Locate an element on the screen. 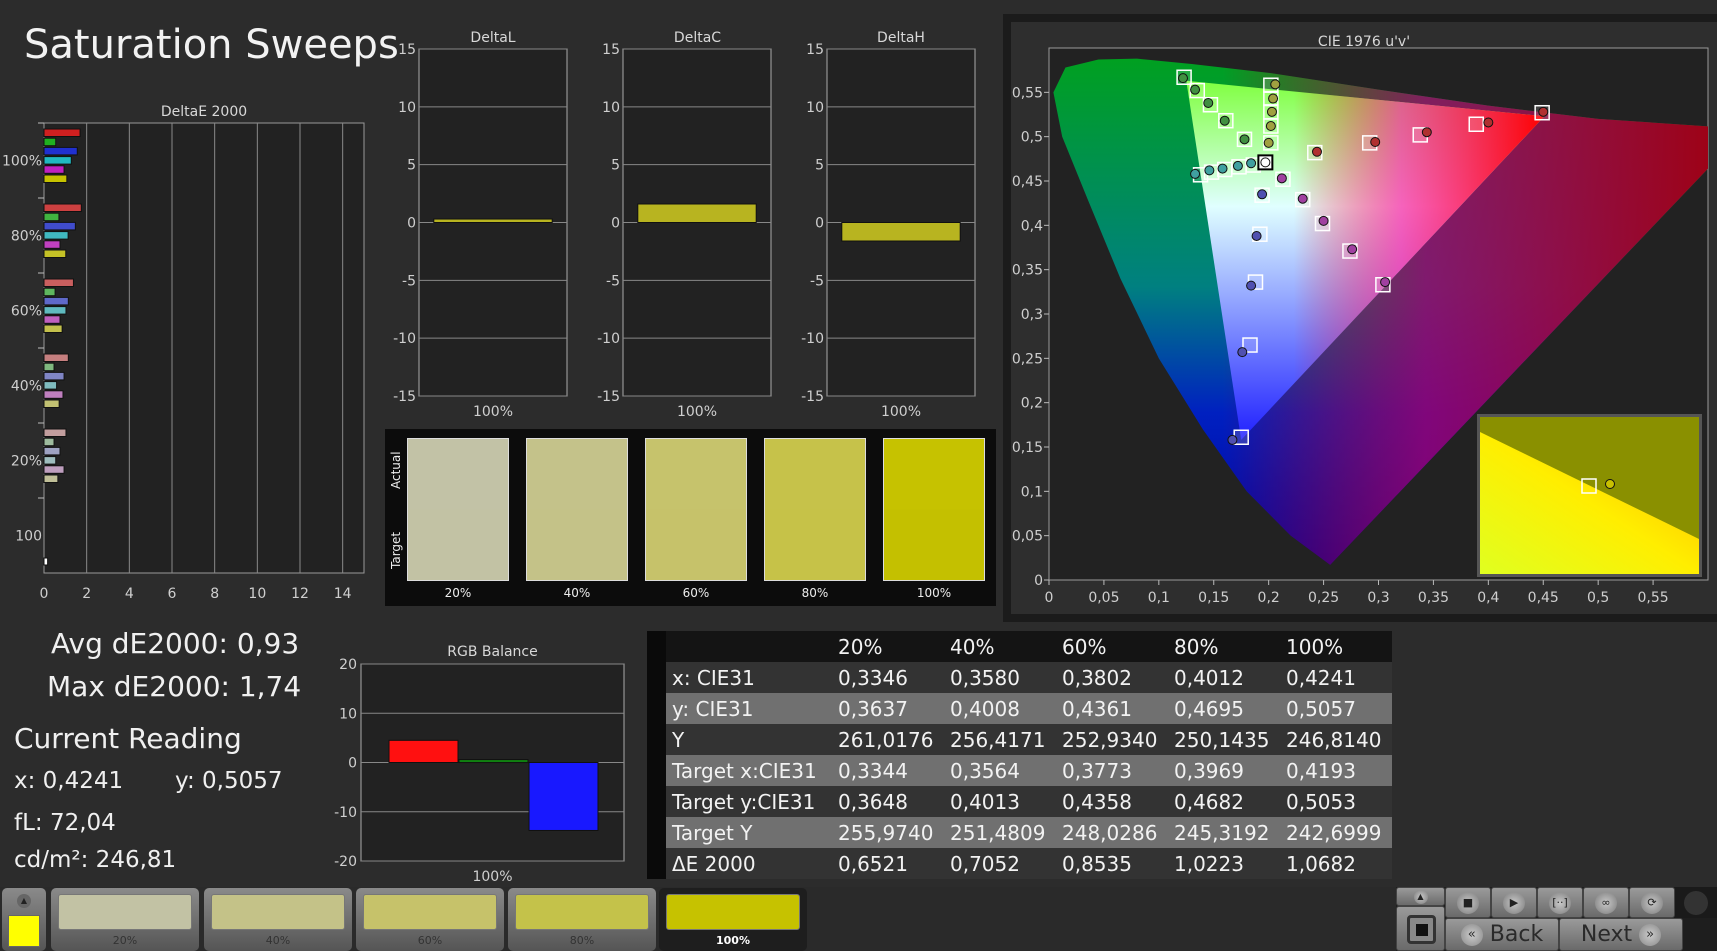 This screenshot has width=1717, height=951. table-header-row: 20% 40% 60% 80% 100% is located at coordinates (1019, 646).